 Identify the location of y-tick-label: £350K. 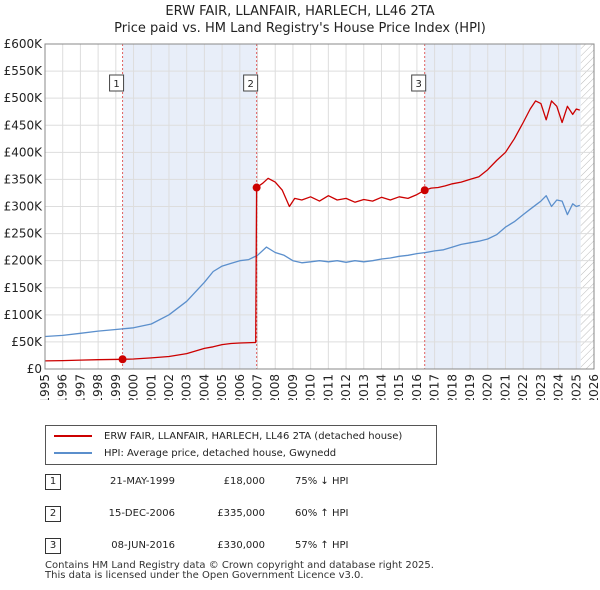
(24, 179).